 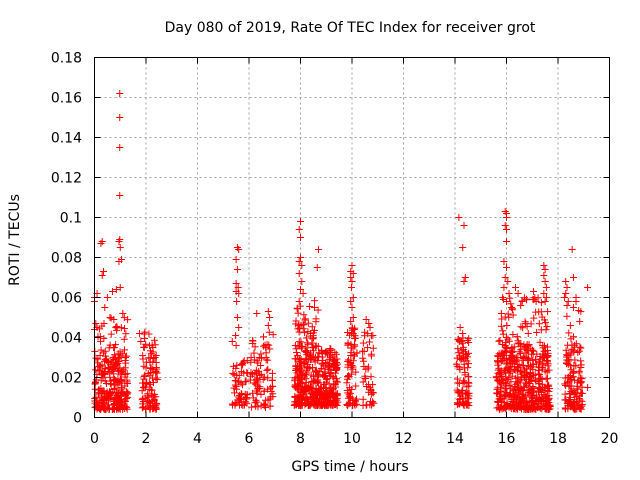 I want to click on x-tick-label: 14, so click(x=455, y=439).